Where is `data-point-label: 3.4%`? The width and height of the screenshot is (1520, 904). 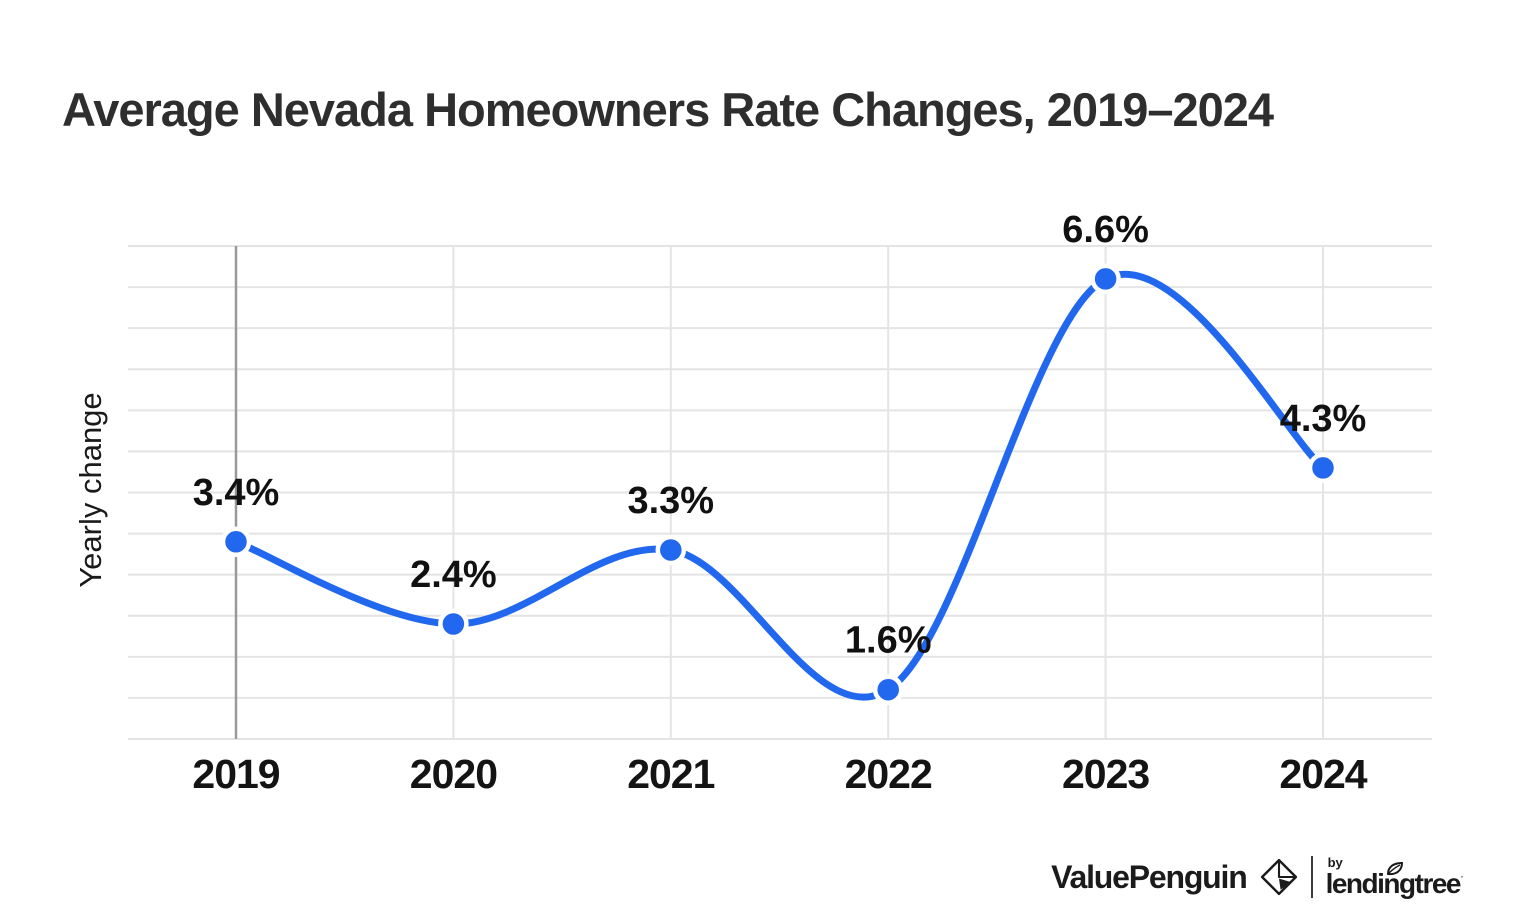
data-point-label: 3.4% is located at coordinates (236, 493).